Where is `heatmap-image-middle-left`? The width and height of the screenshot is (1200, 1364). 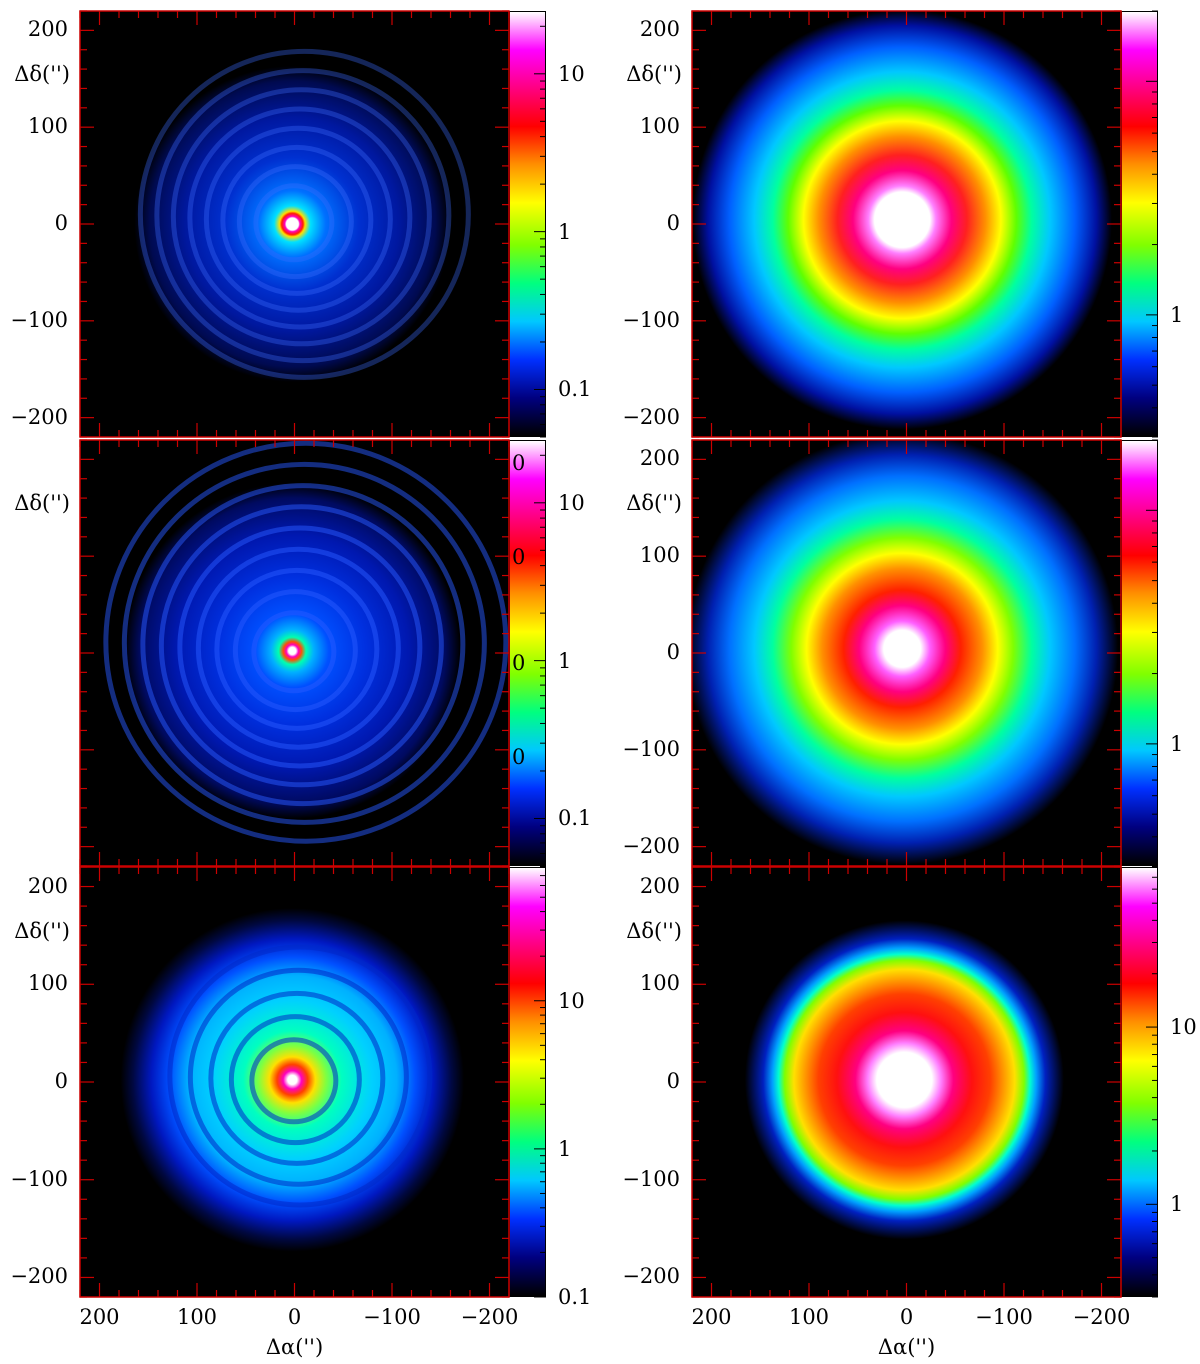
heatmap-image-middle-left is located at coordinates (294, 653).